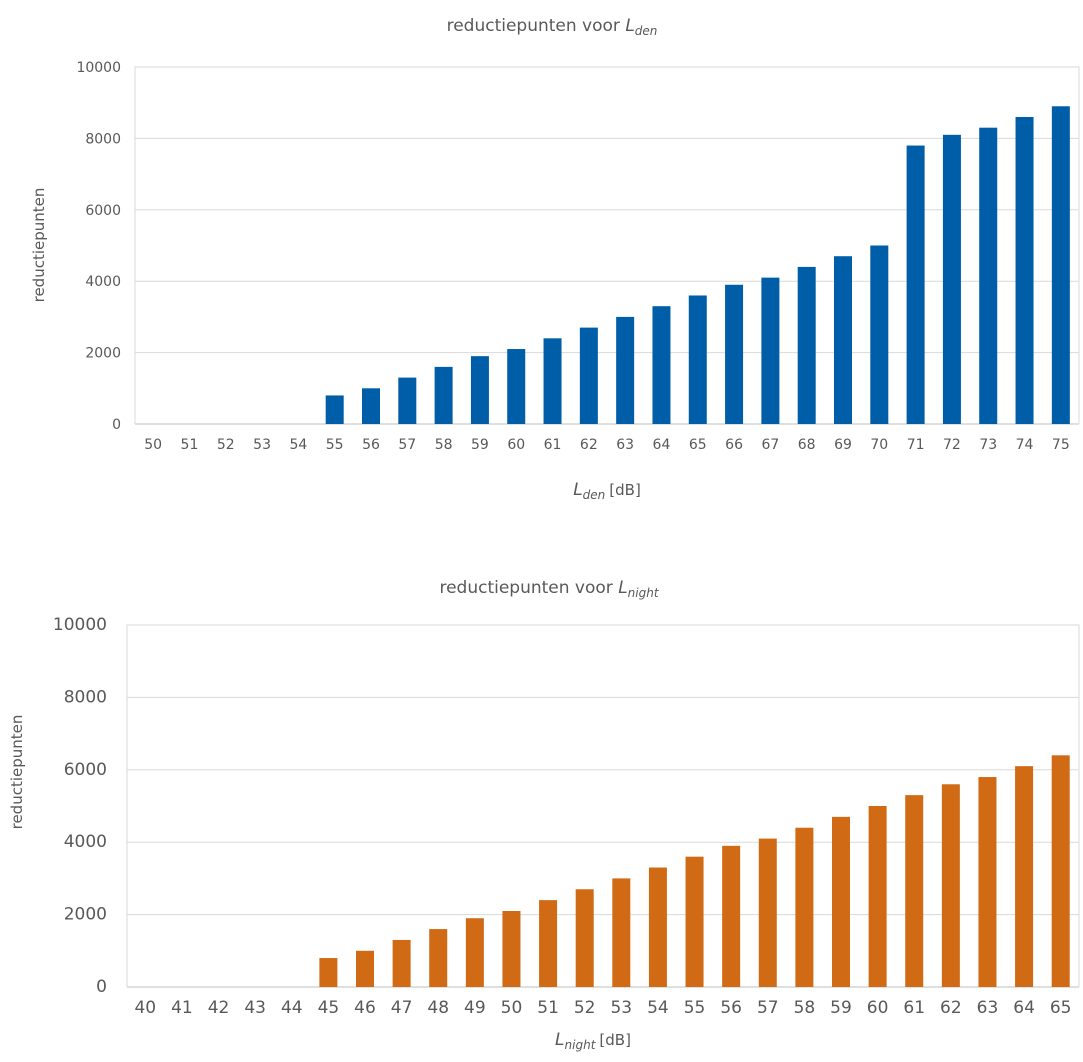  What do you see at coordinates (952, 445) in the screenshot?
I see `x-tick-label: 72` at bounding box center [952, 445].